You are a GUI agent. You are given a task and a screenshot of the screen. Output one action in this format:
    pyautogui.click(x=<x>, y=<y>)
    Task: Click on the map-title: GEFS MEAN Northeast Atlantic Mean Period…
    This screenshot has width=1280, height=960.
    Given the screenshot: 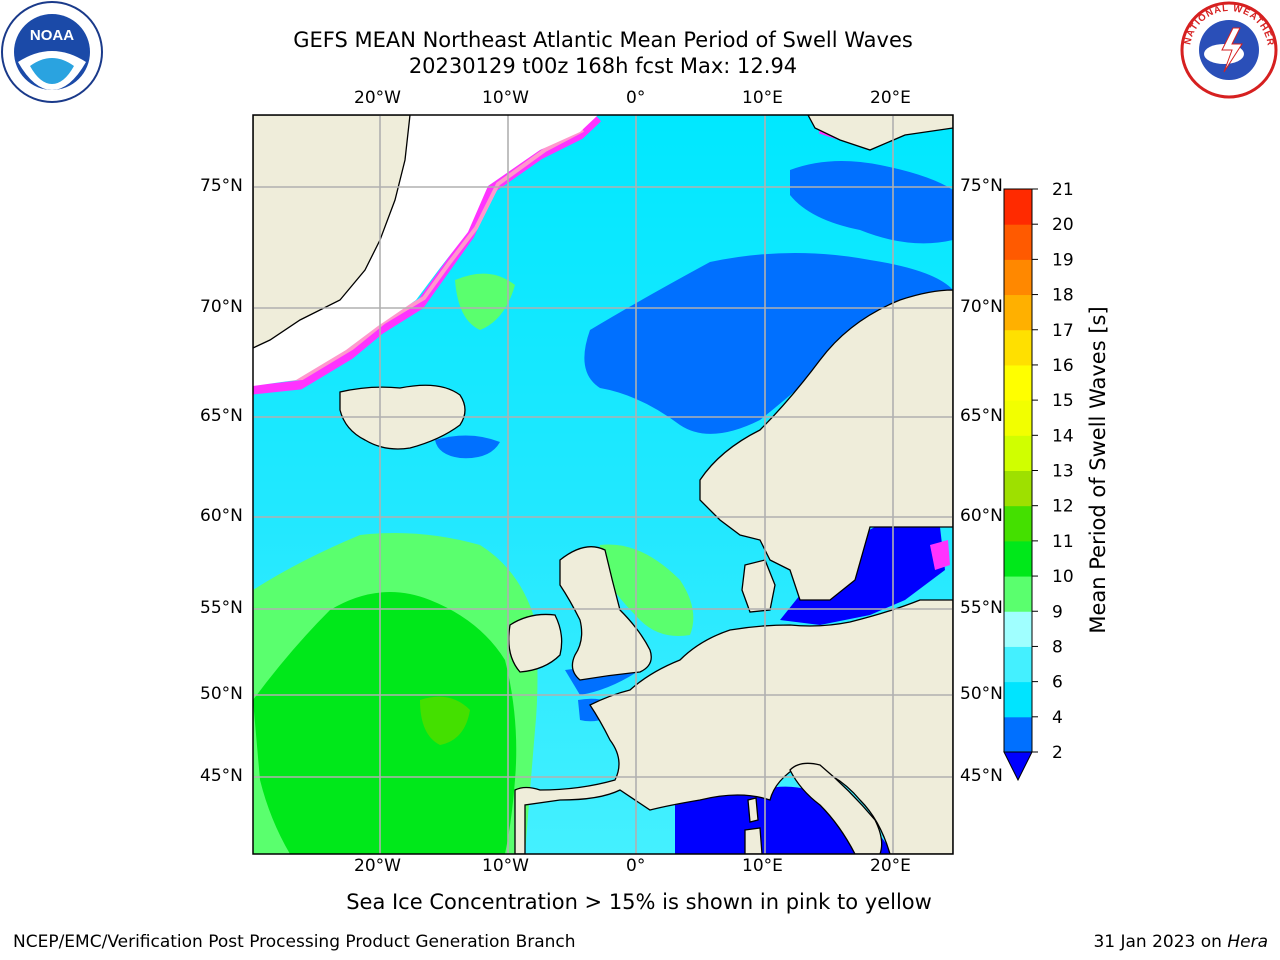 What is the action you would take?
    pyautogui.click(x=603, y=40)
    